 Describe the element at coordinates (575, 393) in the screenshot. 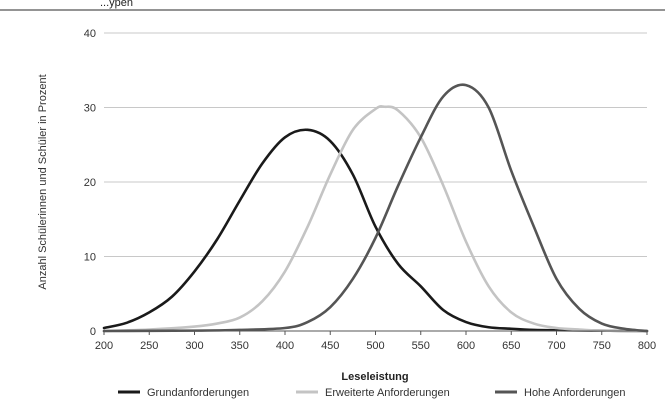

I see `legend-label-3: Hohe Anforderungen` at that location.